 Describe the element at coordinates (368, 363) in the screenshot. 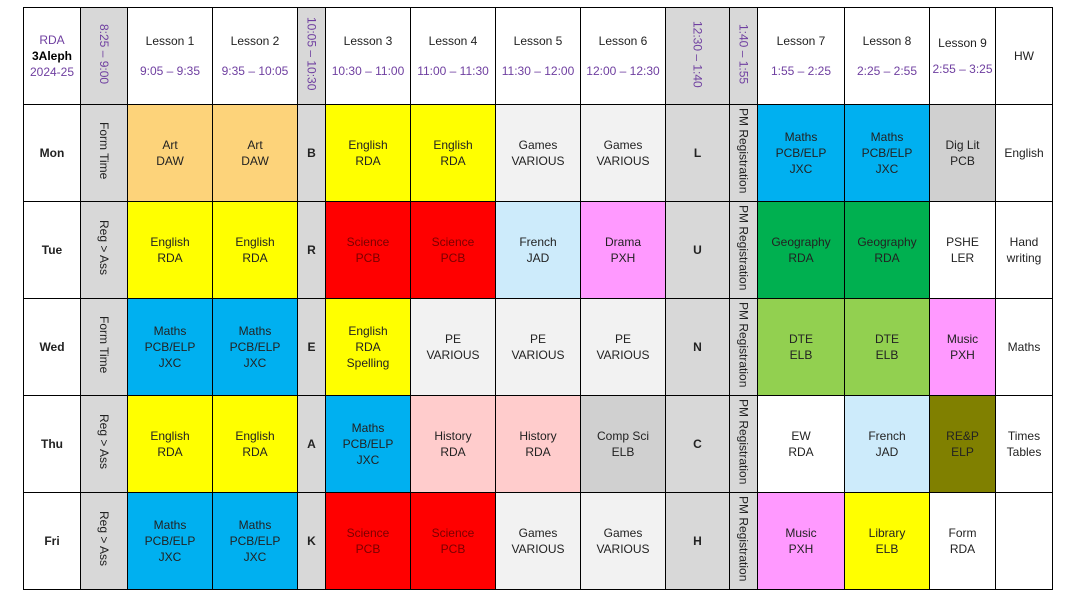

I see `teacher-code: Spelling` at that location.